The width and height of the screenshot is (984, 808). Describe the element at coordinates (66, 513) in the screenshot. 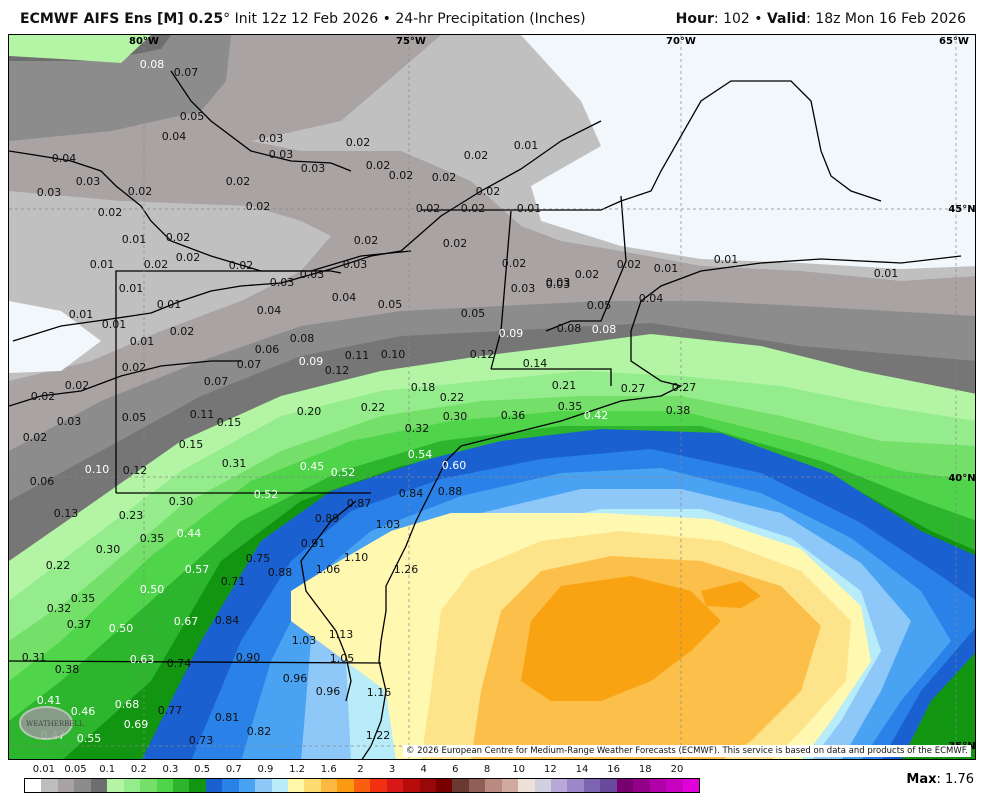

I see `point-value-label: 0.13` at that location.